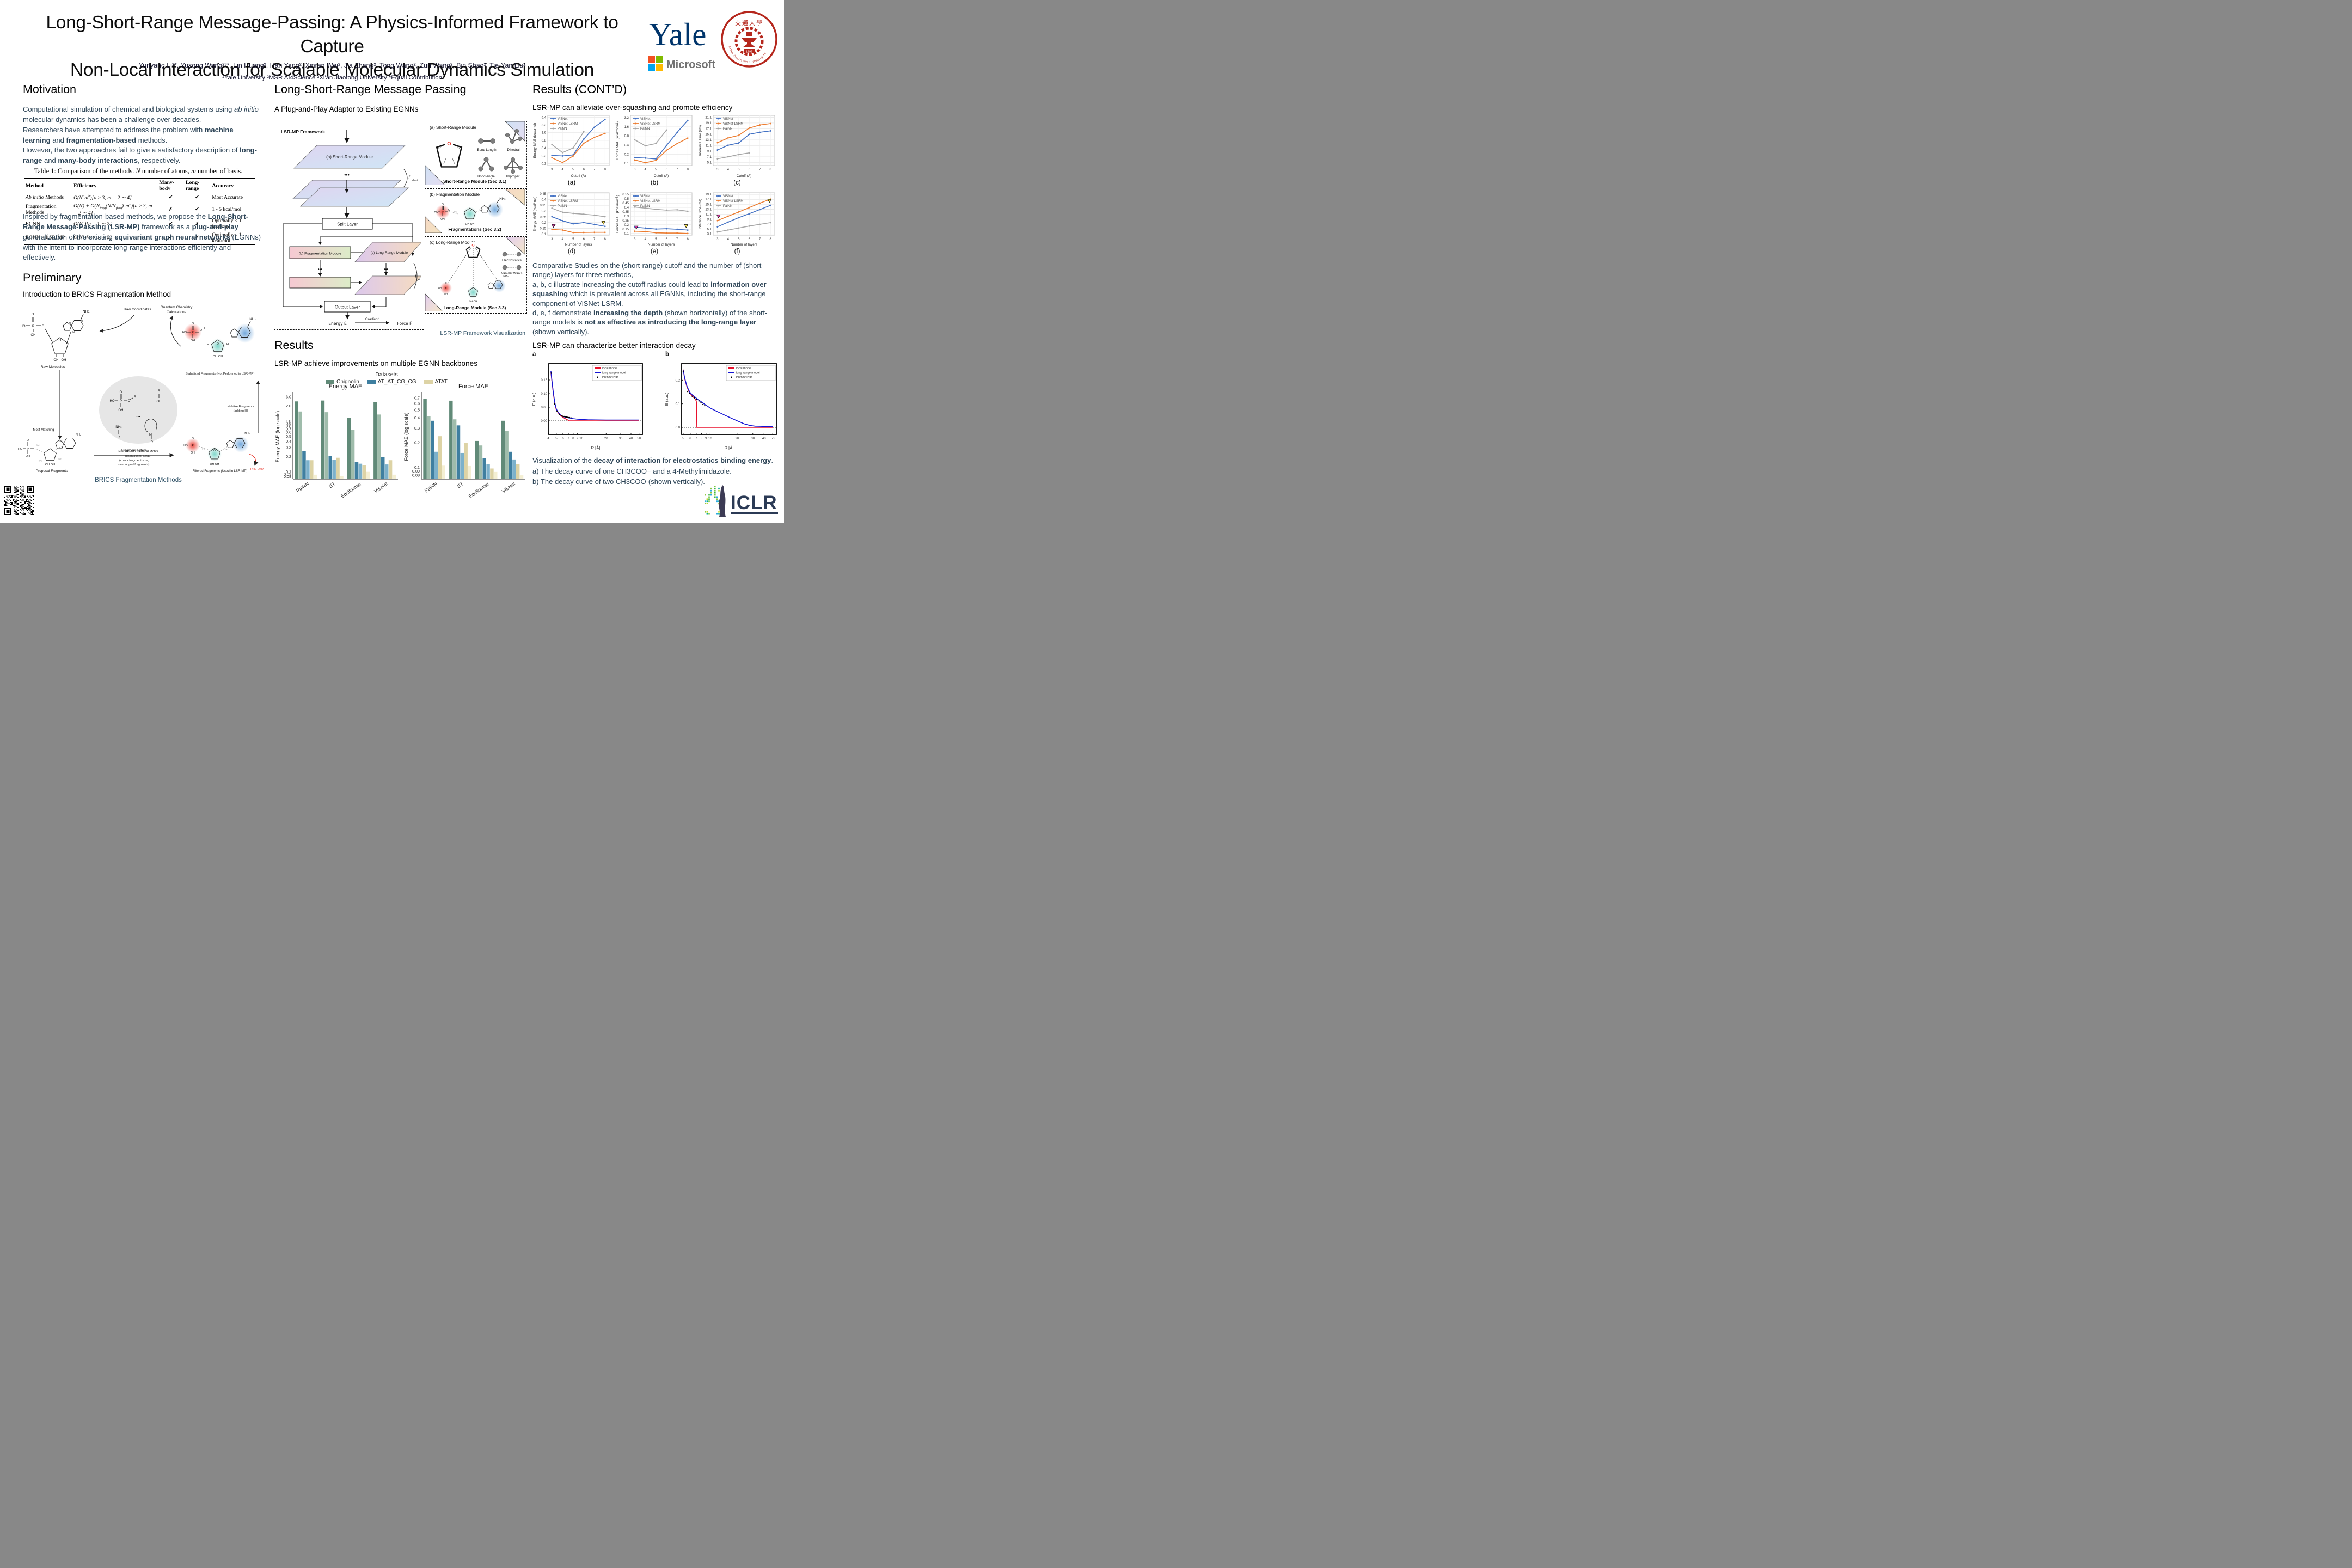 This screenshot has height=1568, width=2352. I want to click on svg-text: Cutoff (Å), so click(578, 175).